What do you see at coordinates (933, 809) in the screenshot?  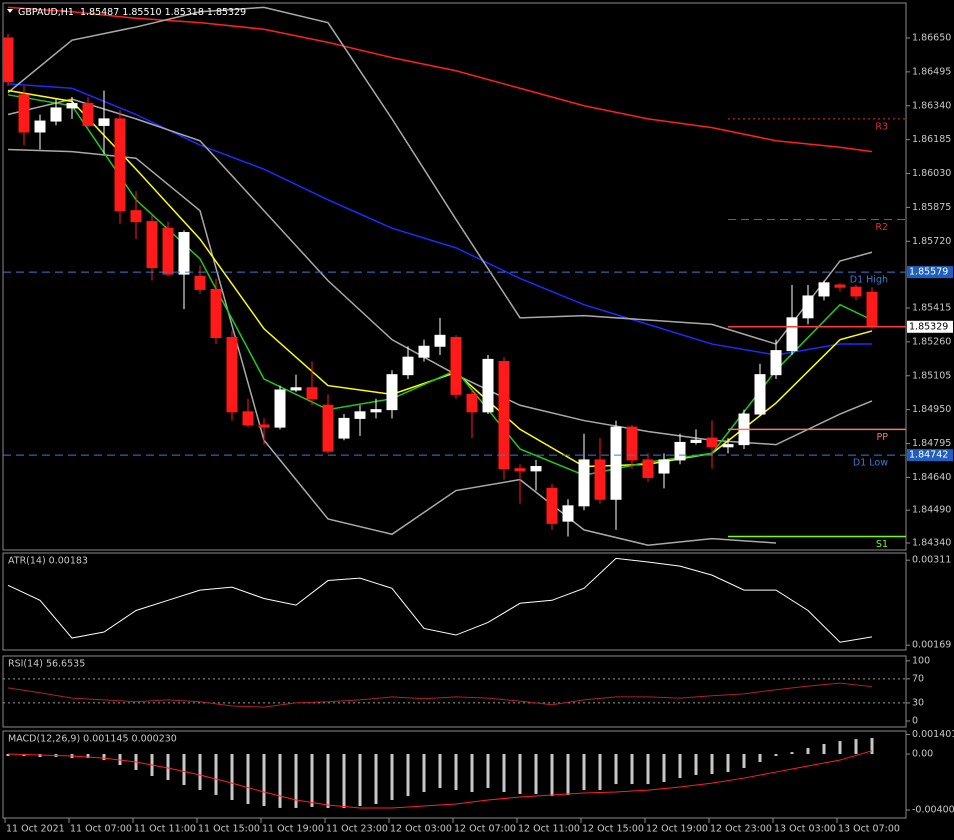 I see `y-tick-label: -0.004007` at bounding box center [933, 809].